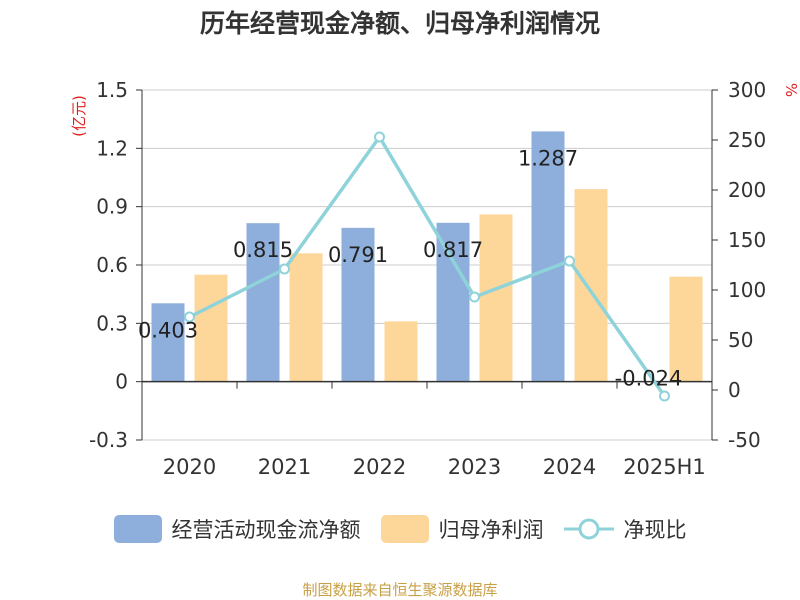 This screenshot has height=600, width=800. I want to click on legend-label-cash-ratio: 净现比, so click(655, 530).